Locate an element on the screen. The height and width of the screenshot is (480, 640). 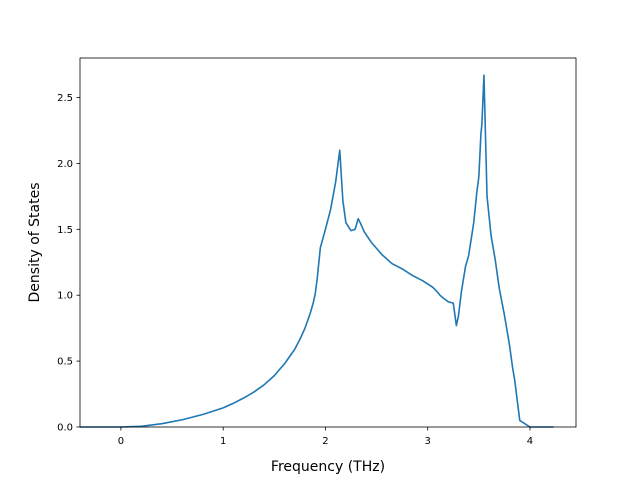
x-axis-label: Frequency (THz) is located at coordinates (328, 467).